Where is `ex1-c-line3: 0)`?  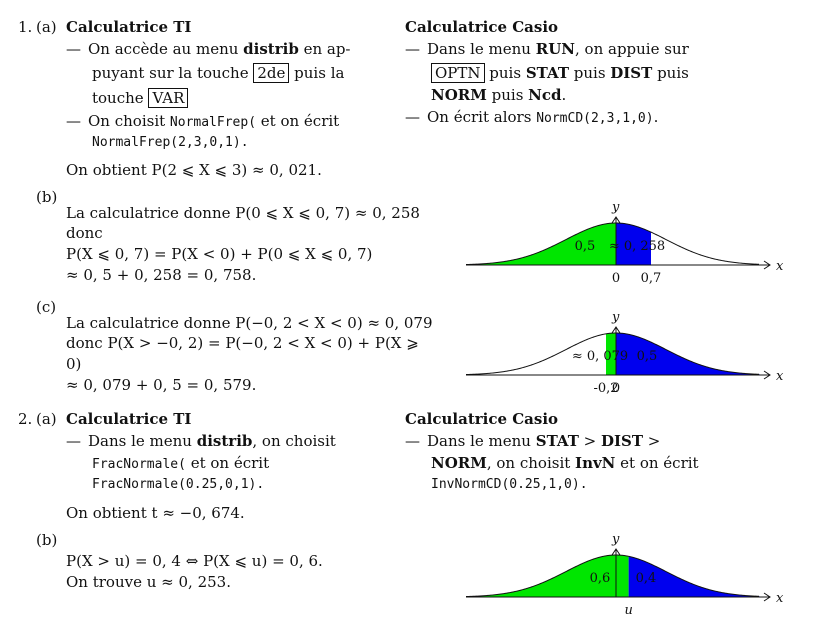 ex1-c-line3: 0) is located at coordinates (74, 364).